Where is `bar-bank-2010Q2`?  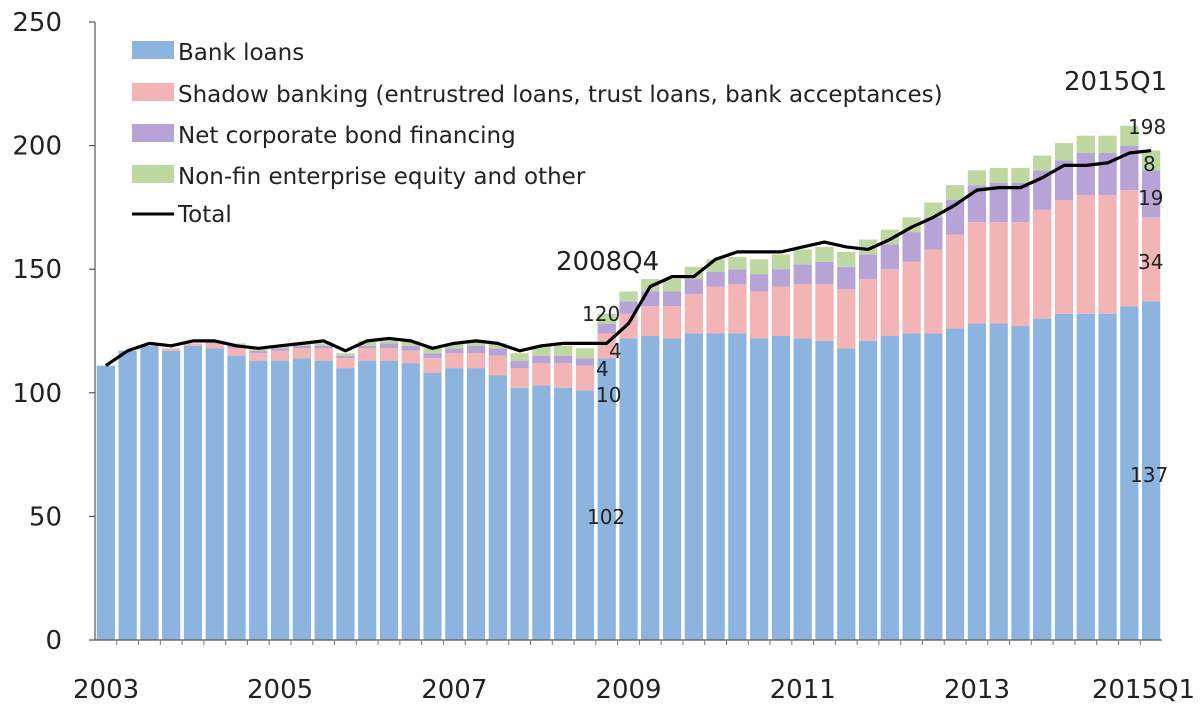 bar-bank-2010Q2 is located at coordinates (737, 486).